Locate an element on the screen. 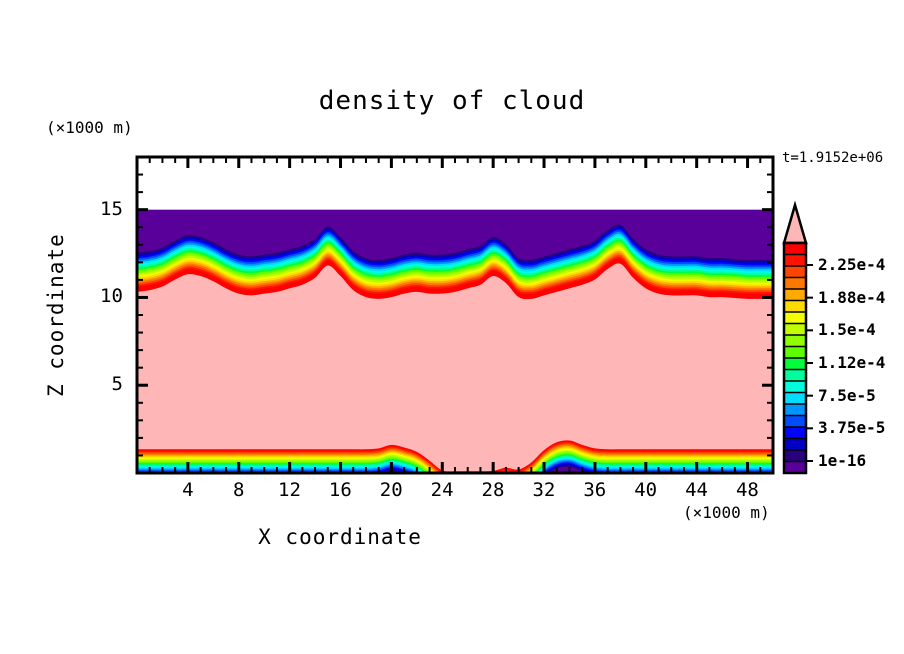  x-axis-unit-label: (×1000 m) is located at coordinates (726, 512).